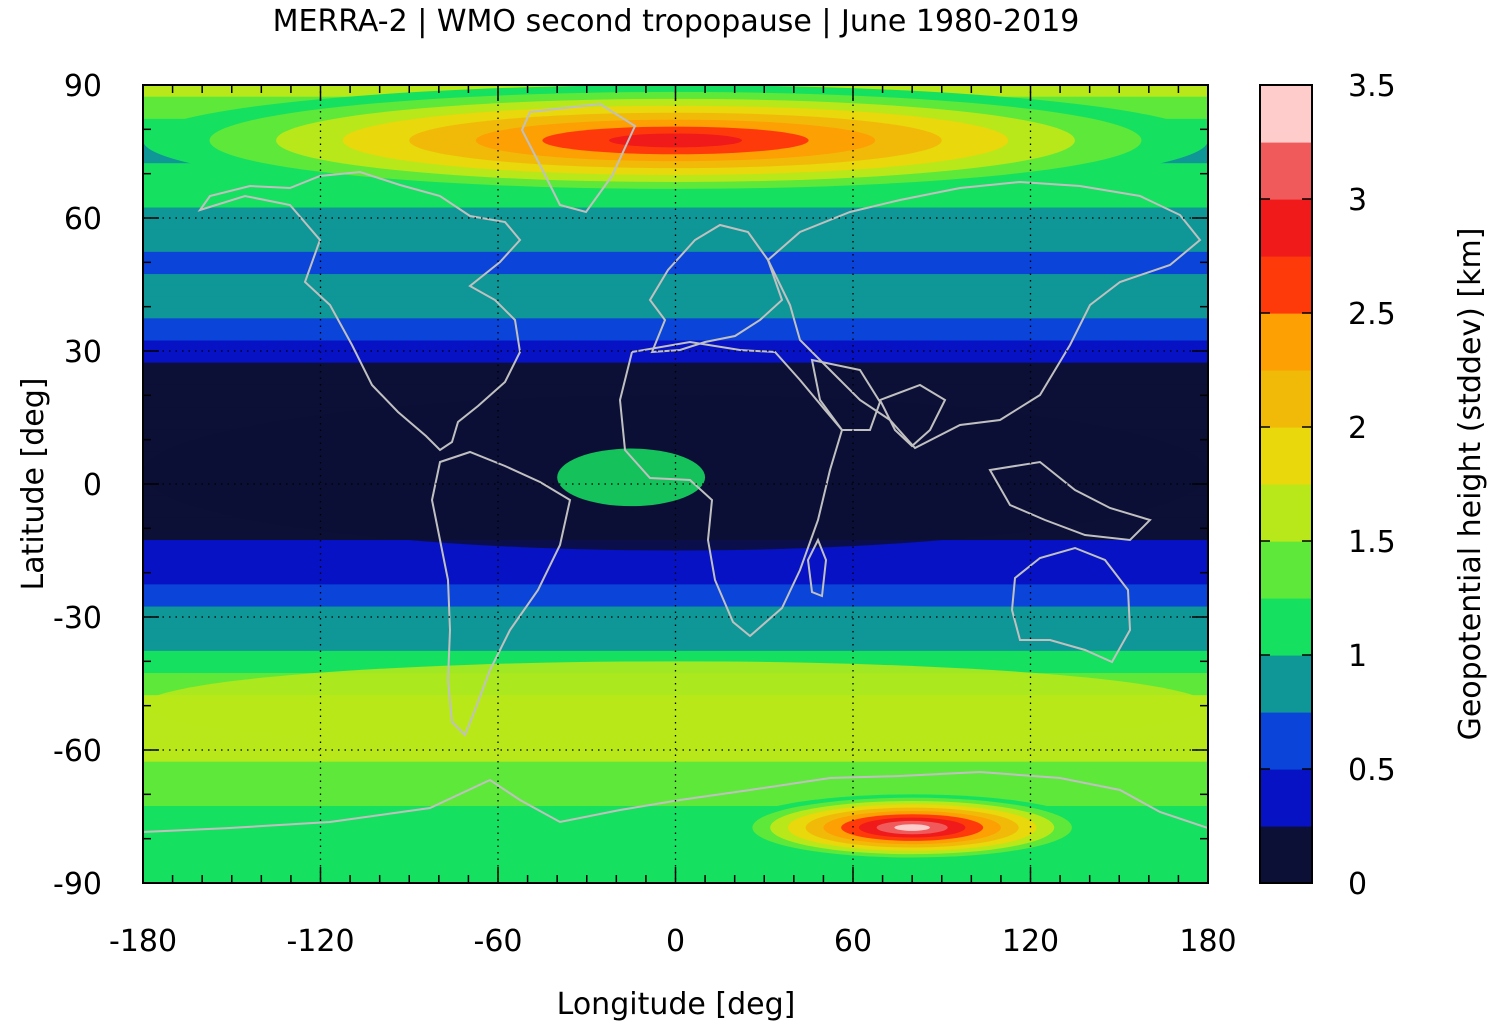  I want to click on coastline-europe, so click(716, 288).